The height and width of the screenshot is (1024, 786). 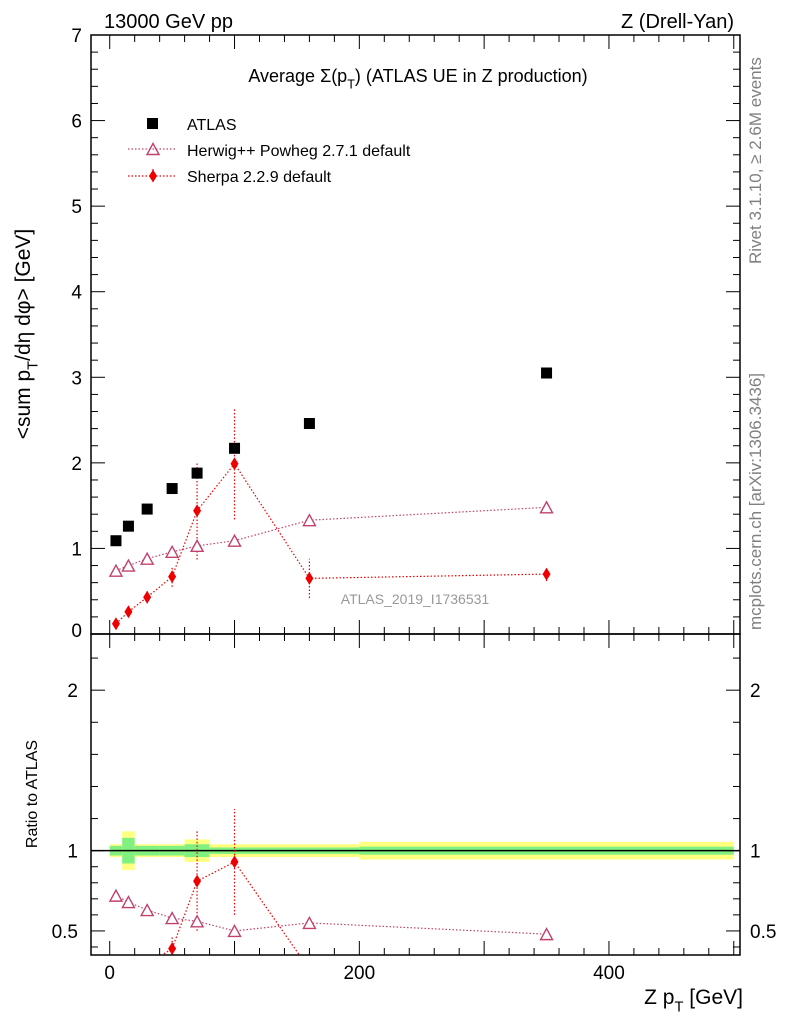 I want to click on x-tick-label: 200, so click(x=359, y=973).